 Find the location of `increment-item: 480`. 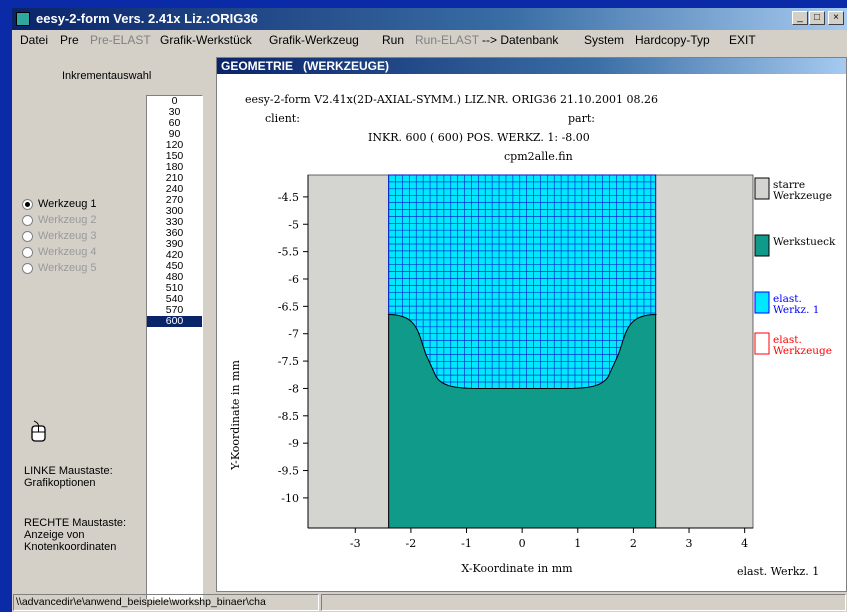

increment-item: 480 is located at coordinates (174, 277).